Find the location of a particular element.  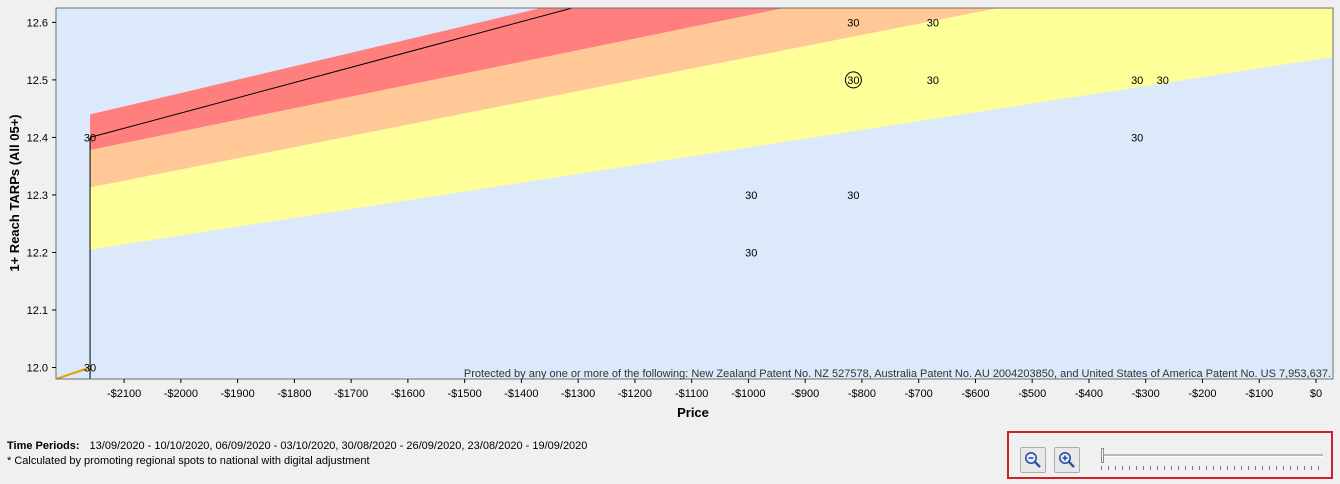

zoom-in-button is located at coordinates (1067, 460).